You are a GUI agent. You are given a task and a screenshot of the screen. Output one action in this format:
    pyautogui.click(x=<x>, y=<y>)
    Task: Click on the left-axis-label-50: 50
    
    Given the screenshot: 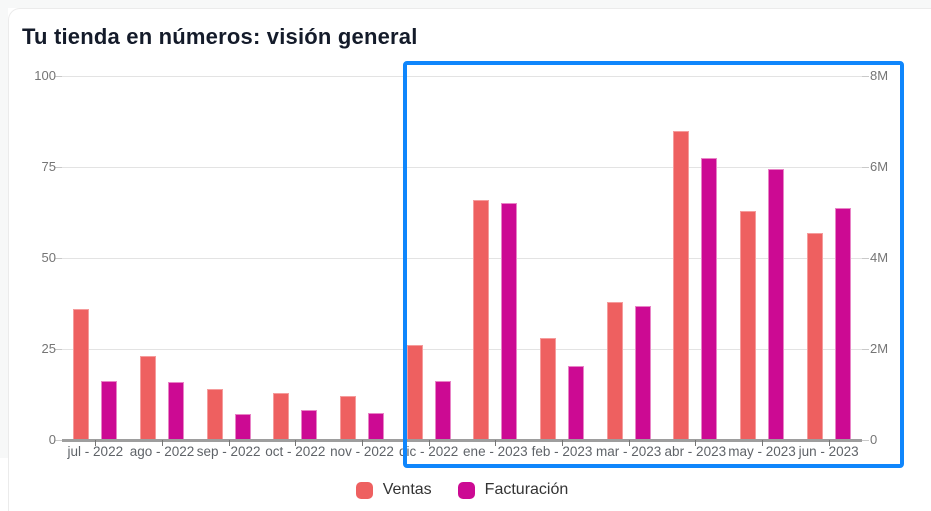 What is the action you would take?
    pyautogui.click(x=48, y=257)
    